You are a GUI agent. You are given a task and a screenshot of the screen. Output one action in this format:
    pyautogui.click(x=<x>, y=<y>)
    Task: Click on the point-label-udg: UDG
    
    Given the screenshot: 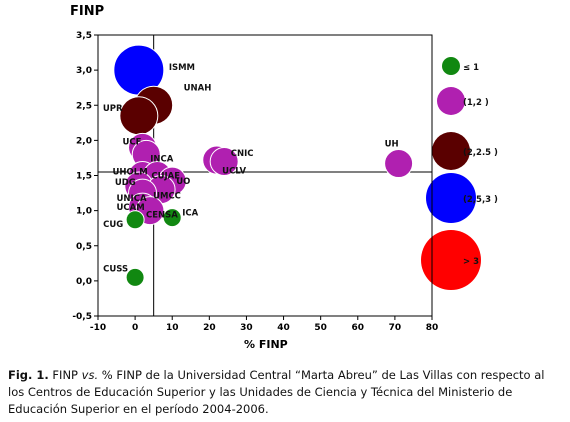 What is the action you would take?
    pyautogui.click(x=125, y=183)
    